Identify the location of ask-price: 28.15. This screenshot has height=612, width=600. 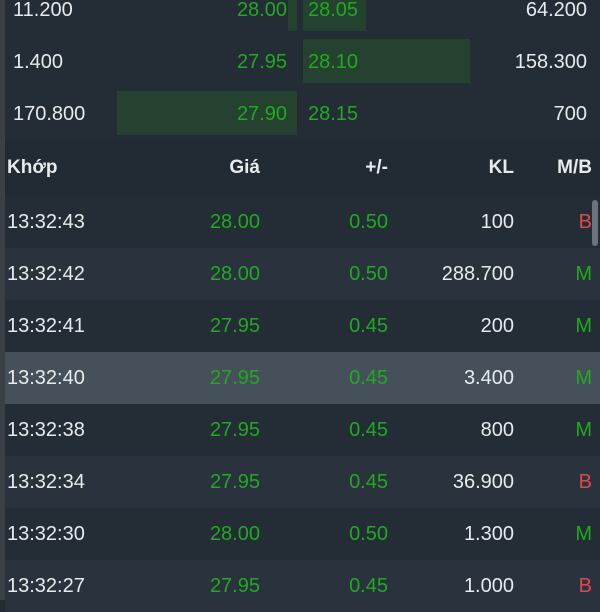
(333, 114).